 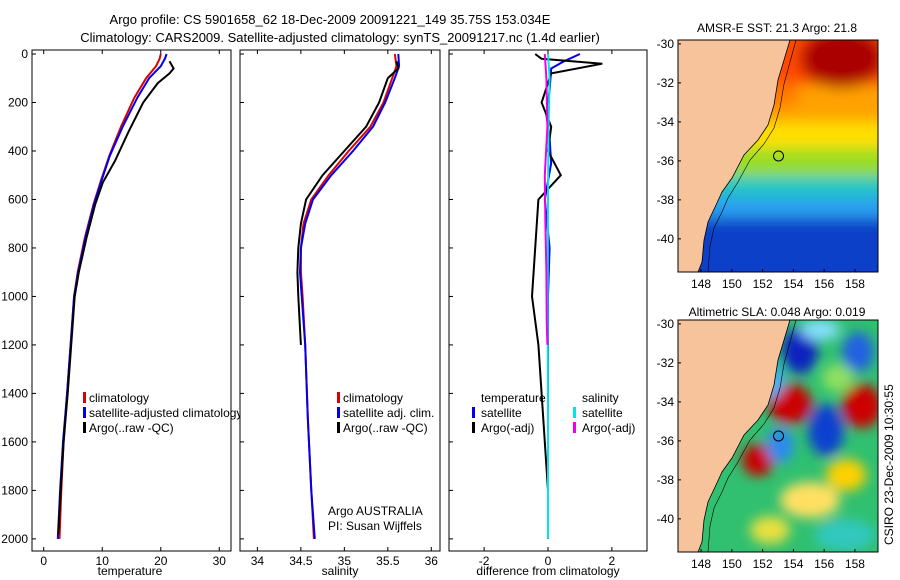 I want to click on legend-label-temp-argo: Argo(-adj), so click(x=507, y=428).